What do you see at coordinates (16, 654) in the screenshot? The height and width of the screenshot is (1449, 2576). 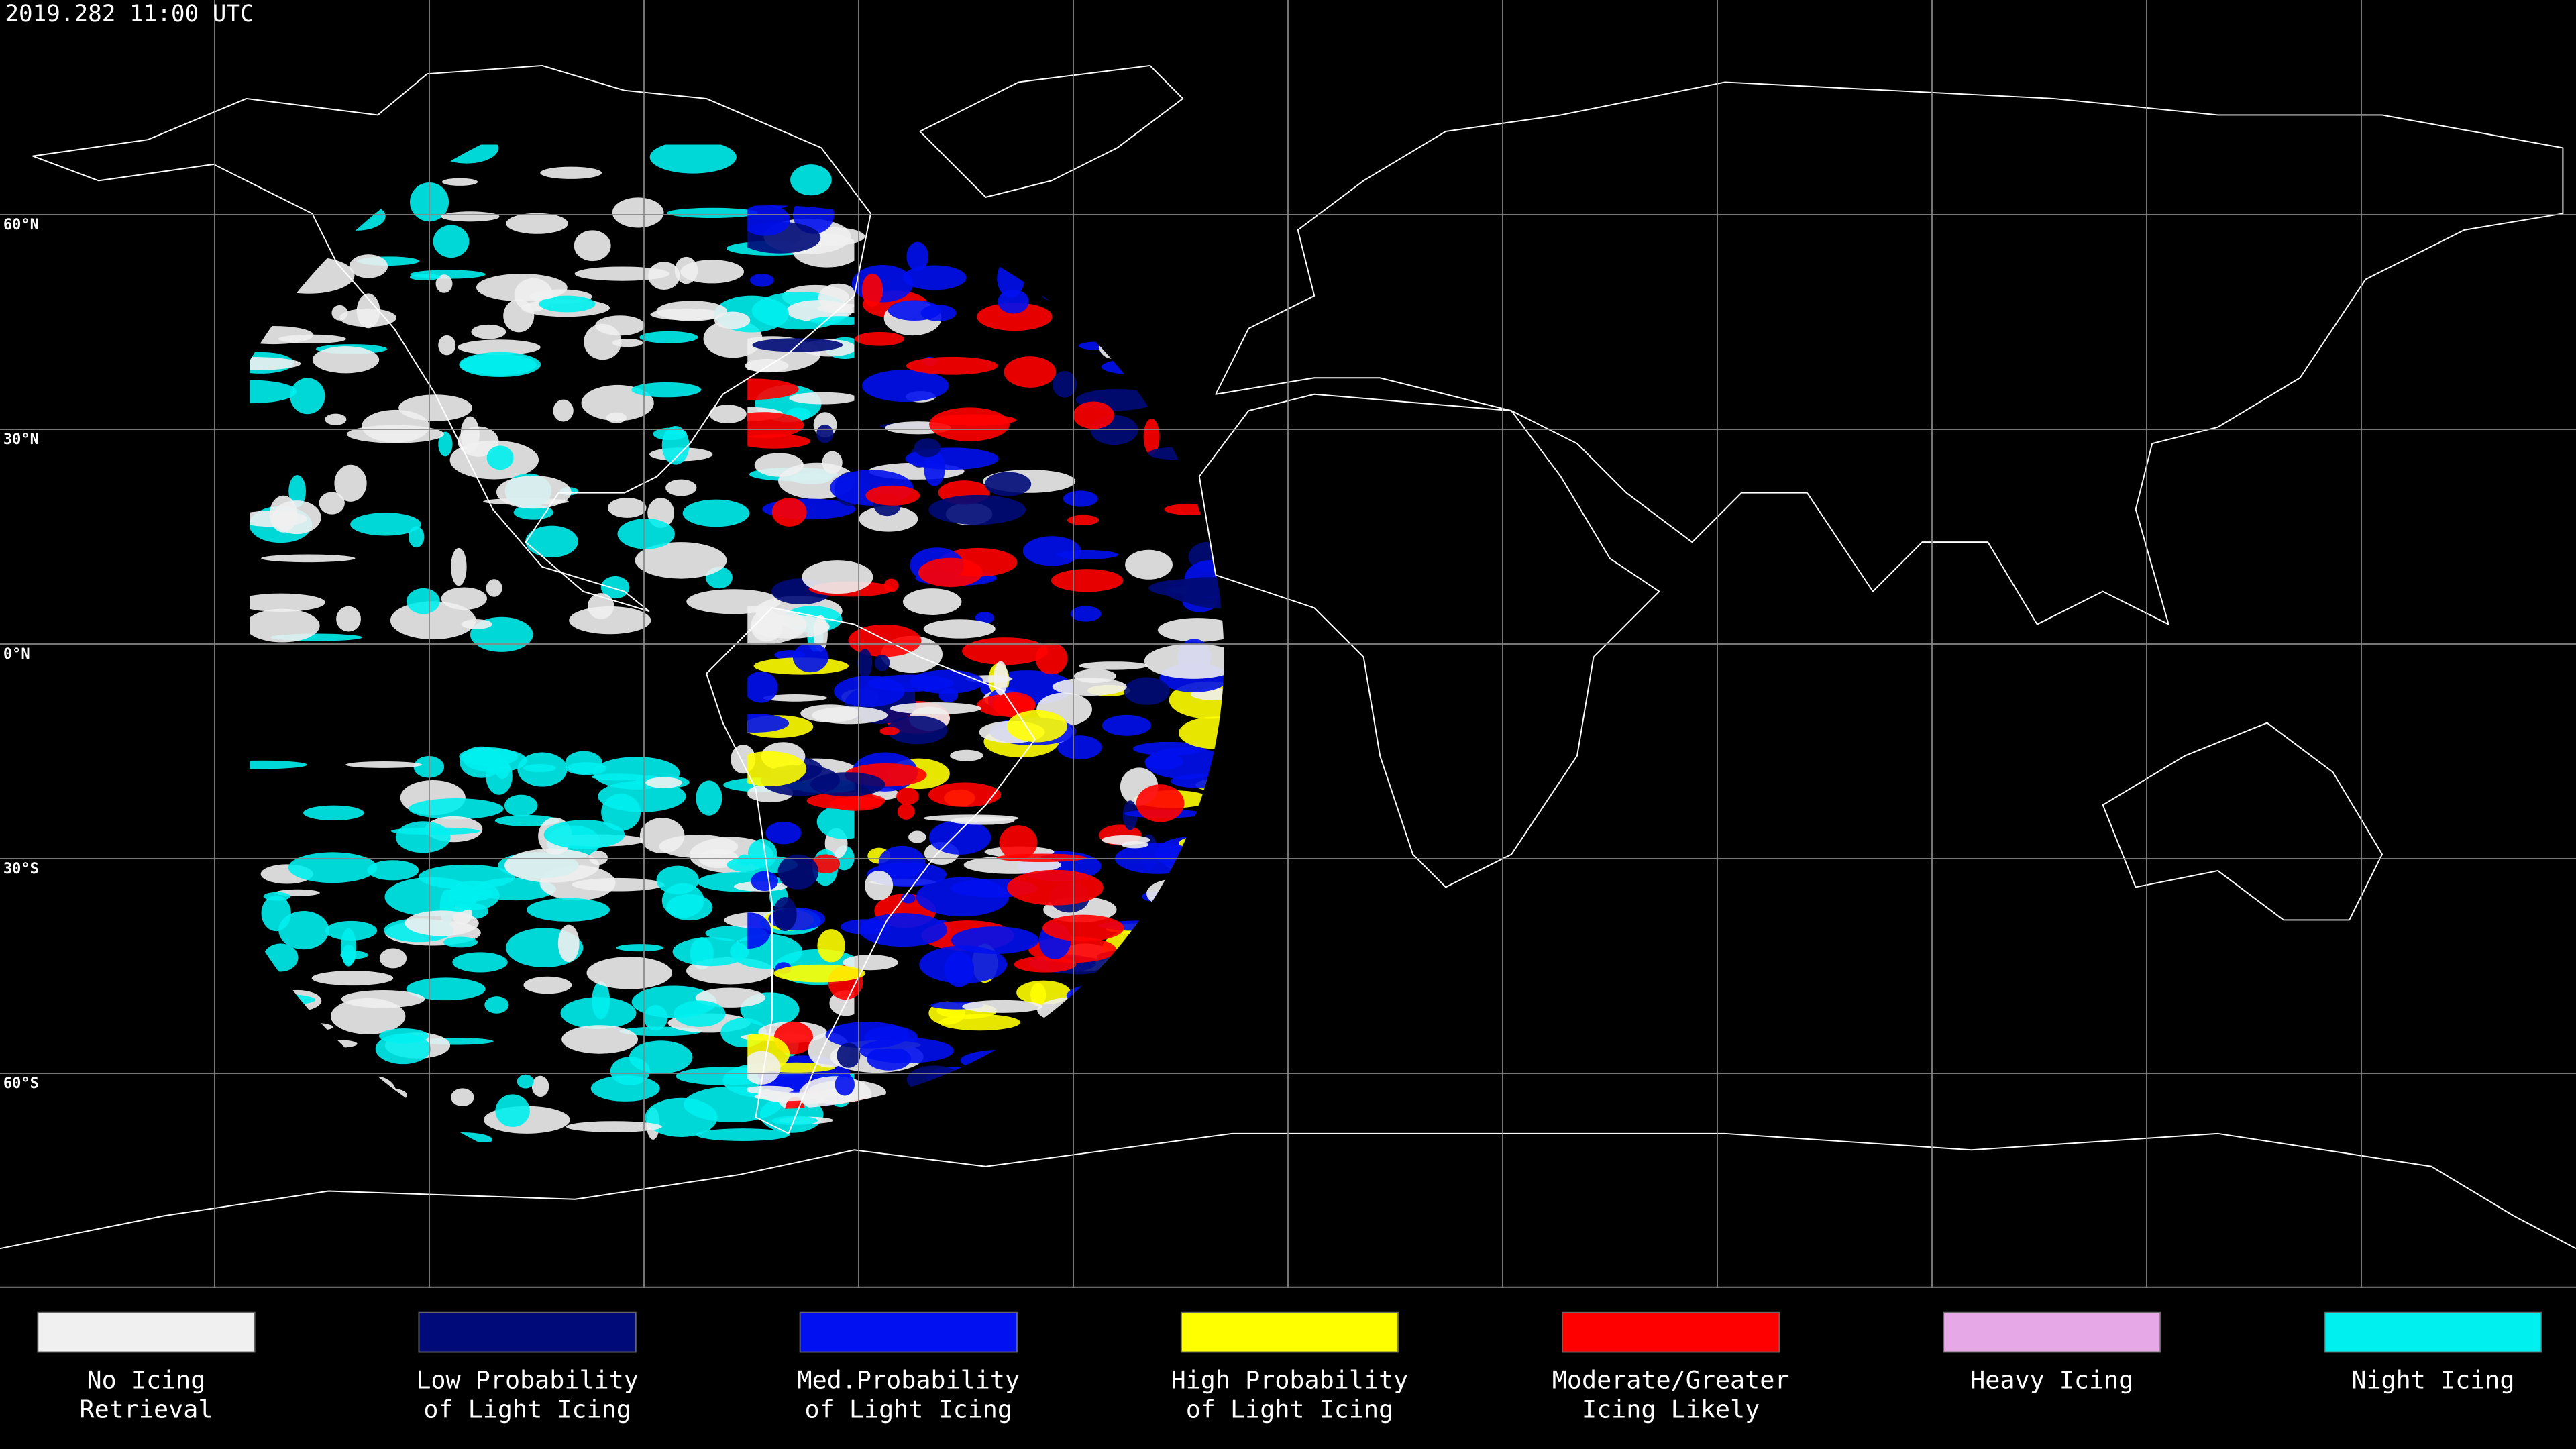 I see `latitude-label: 0°N` at bounding box center [16, 654].